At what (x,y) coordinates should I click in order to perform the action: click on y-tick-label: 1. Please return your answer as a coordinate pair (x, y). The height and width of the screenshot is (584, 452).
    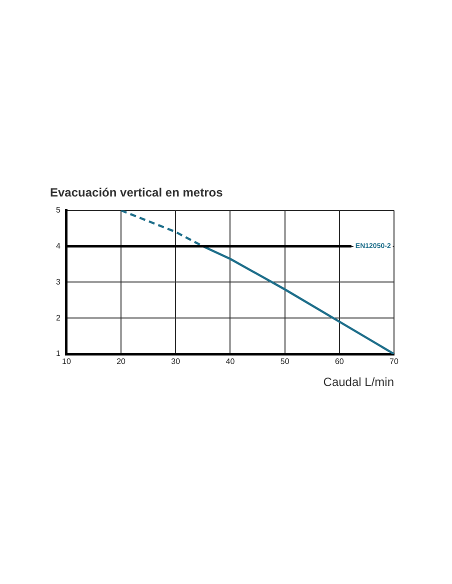
    Looking at the image, I should click on (58, 353).